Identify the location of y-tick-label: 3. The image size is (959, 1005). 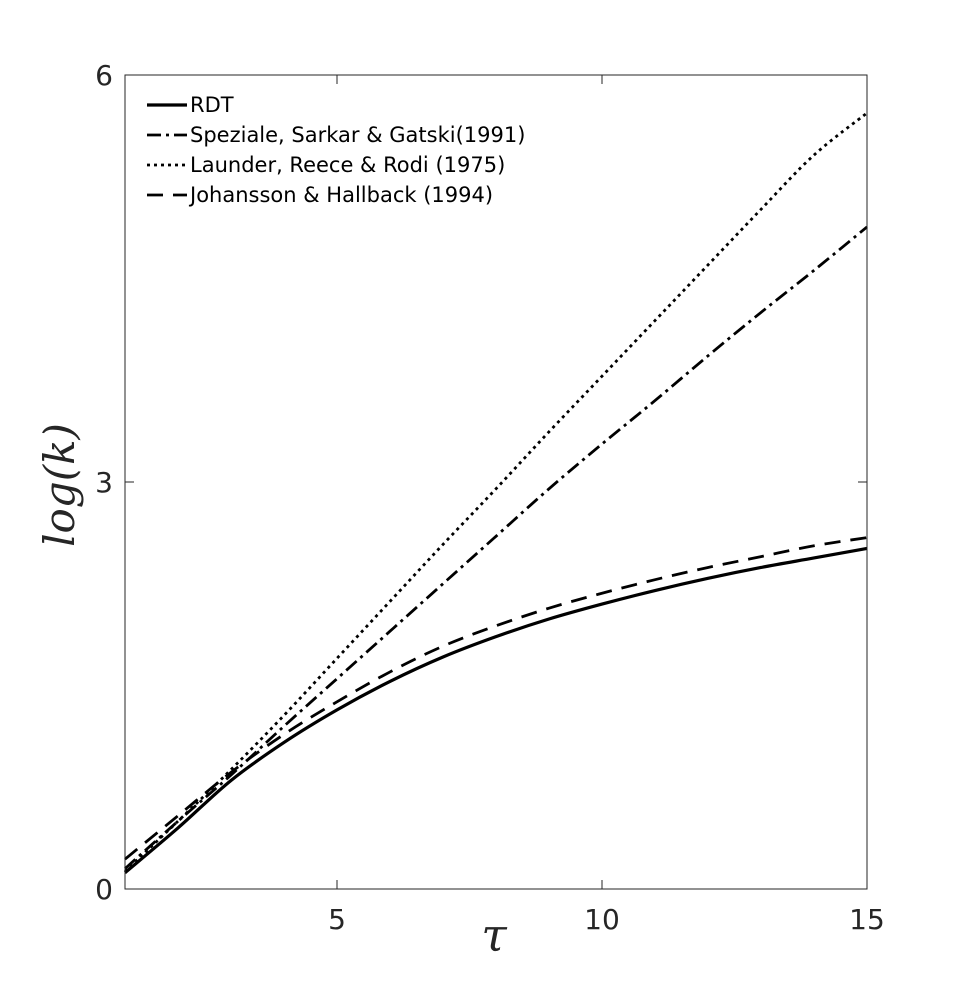
(104, 482).